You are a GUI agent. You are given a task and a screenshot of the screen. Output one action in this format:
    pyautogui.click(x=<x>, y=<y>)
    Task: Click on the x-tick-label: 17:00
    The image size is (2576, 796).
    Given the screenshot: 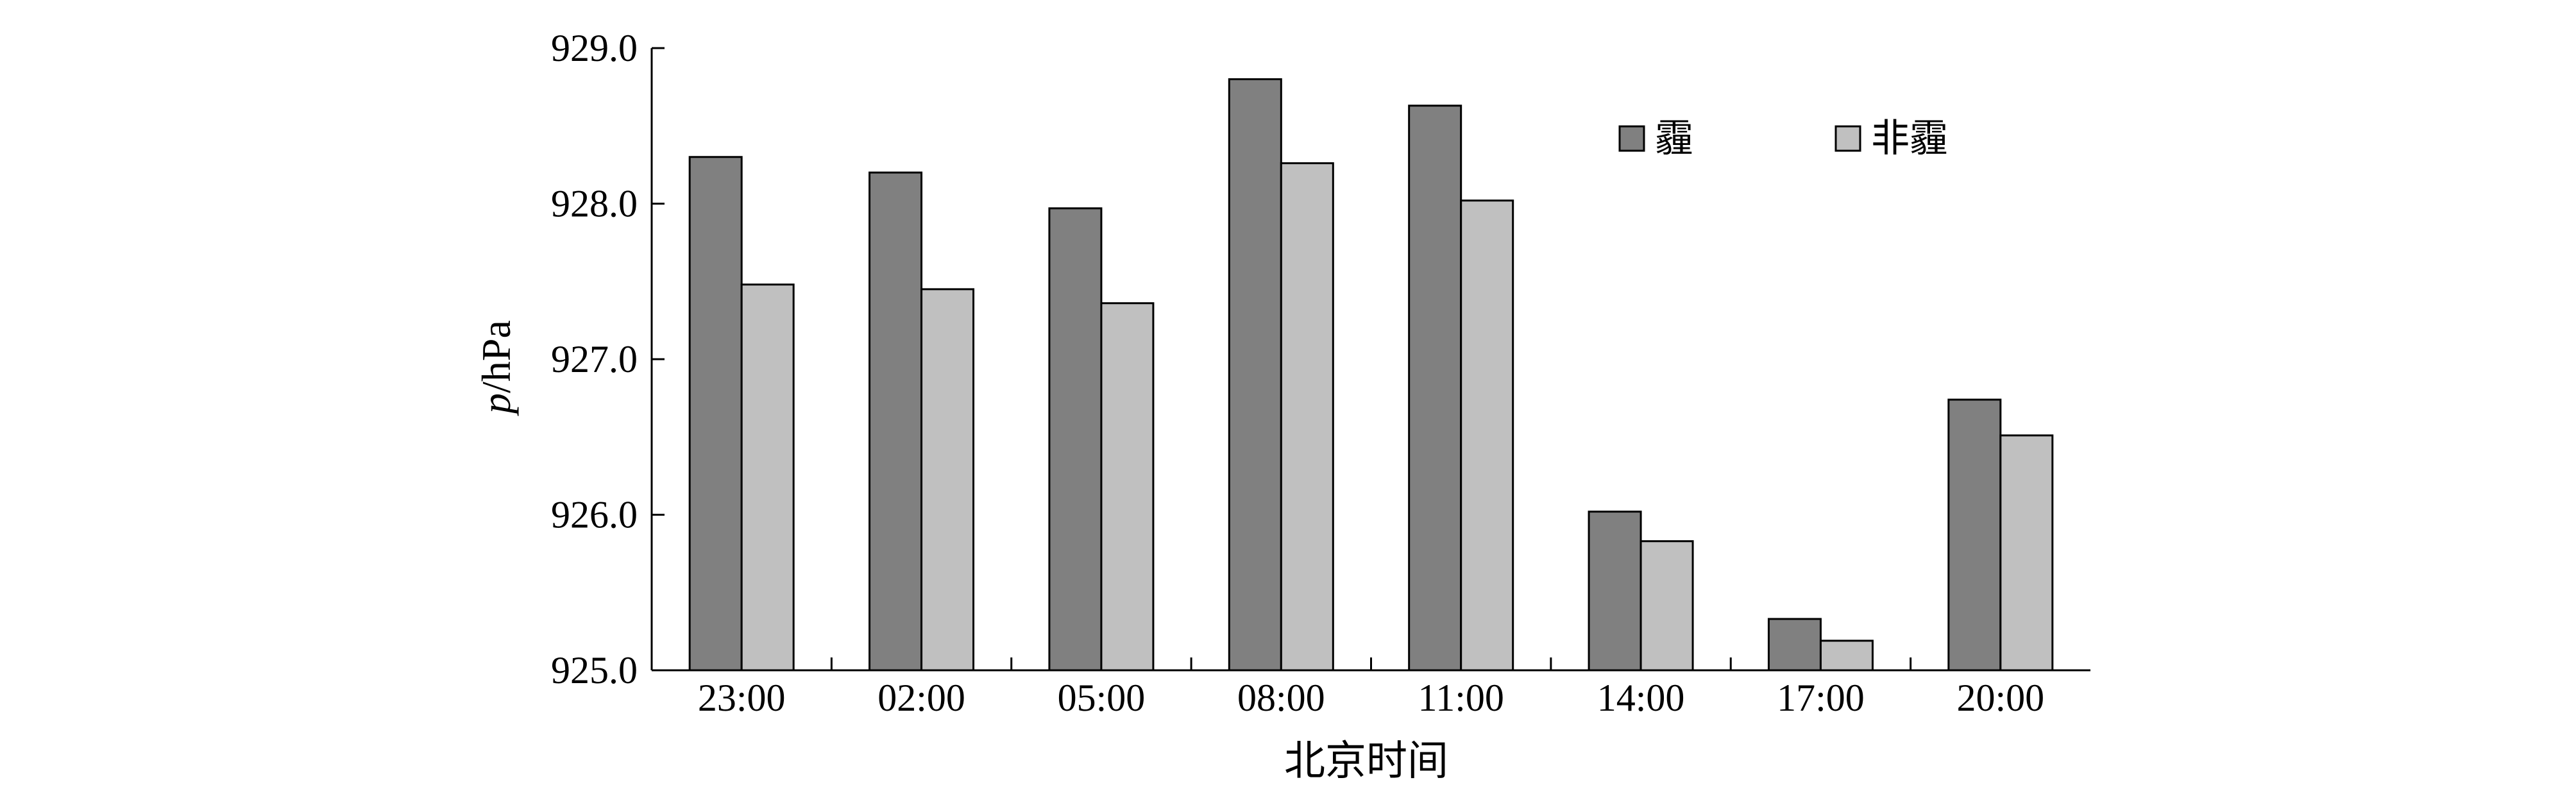 What is the action you would take?
    pyautogui.click(x=1821, y=698)
    